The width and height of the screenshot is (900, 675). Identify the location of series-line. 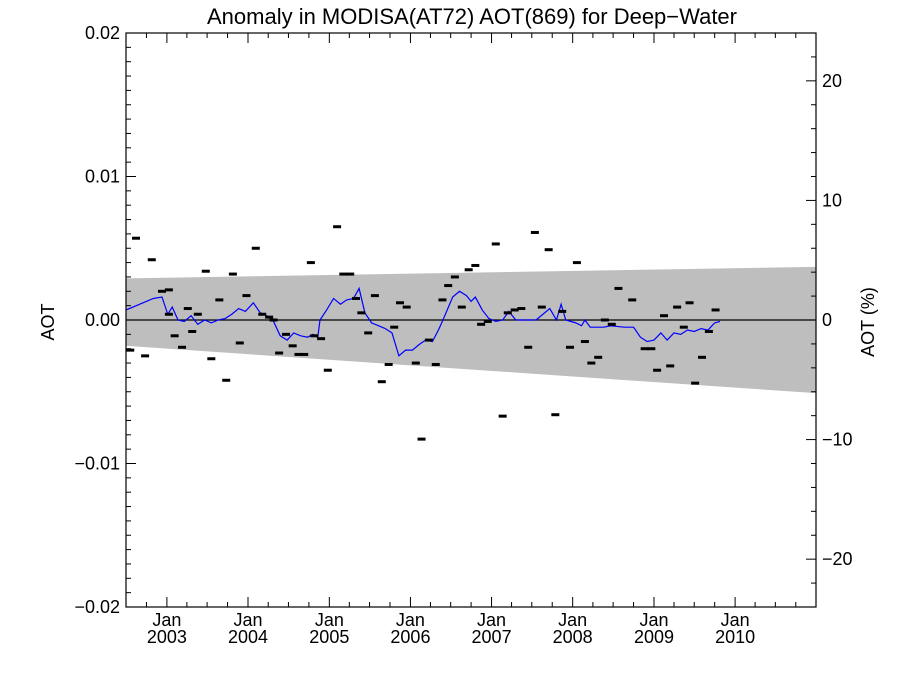
(423, 321).